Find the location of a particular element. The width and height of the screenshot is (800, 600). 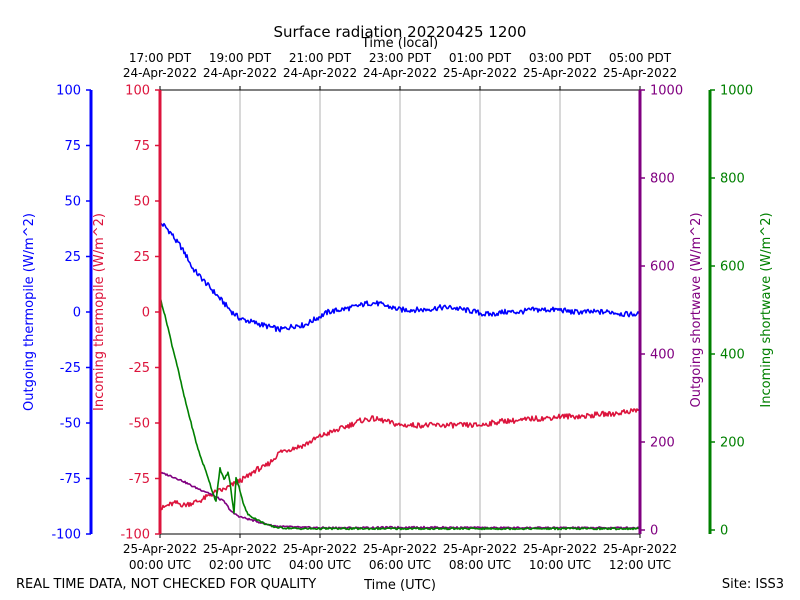

bottom-tick-time: 12:00 UTC is located at coordinates (640, 565).